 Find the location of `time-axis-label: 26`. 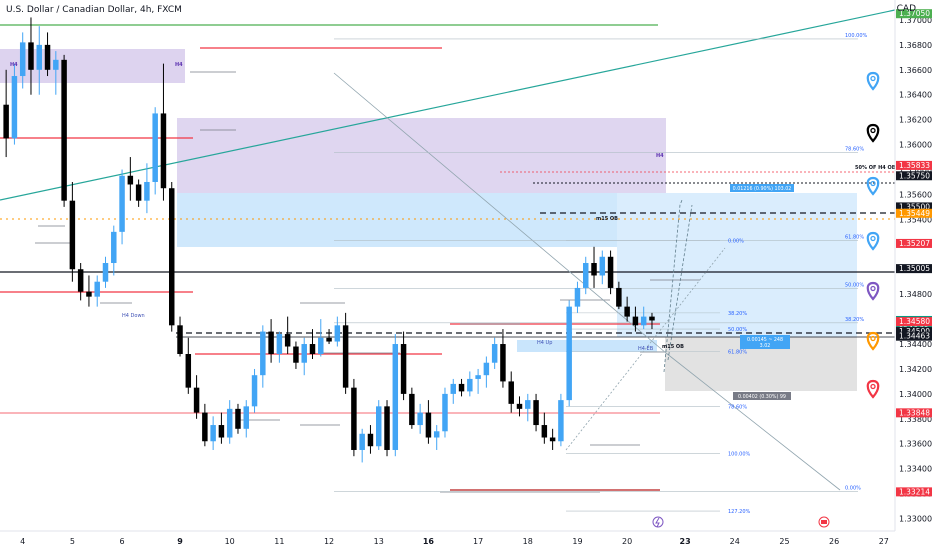

time-axis-label: 26 is located at coordinates (834, 541).